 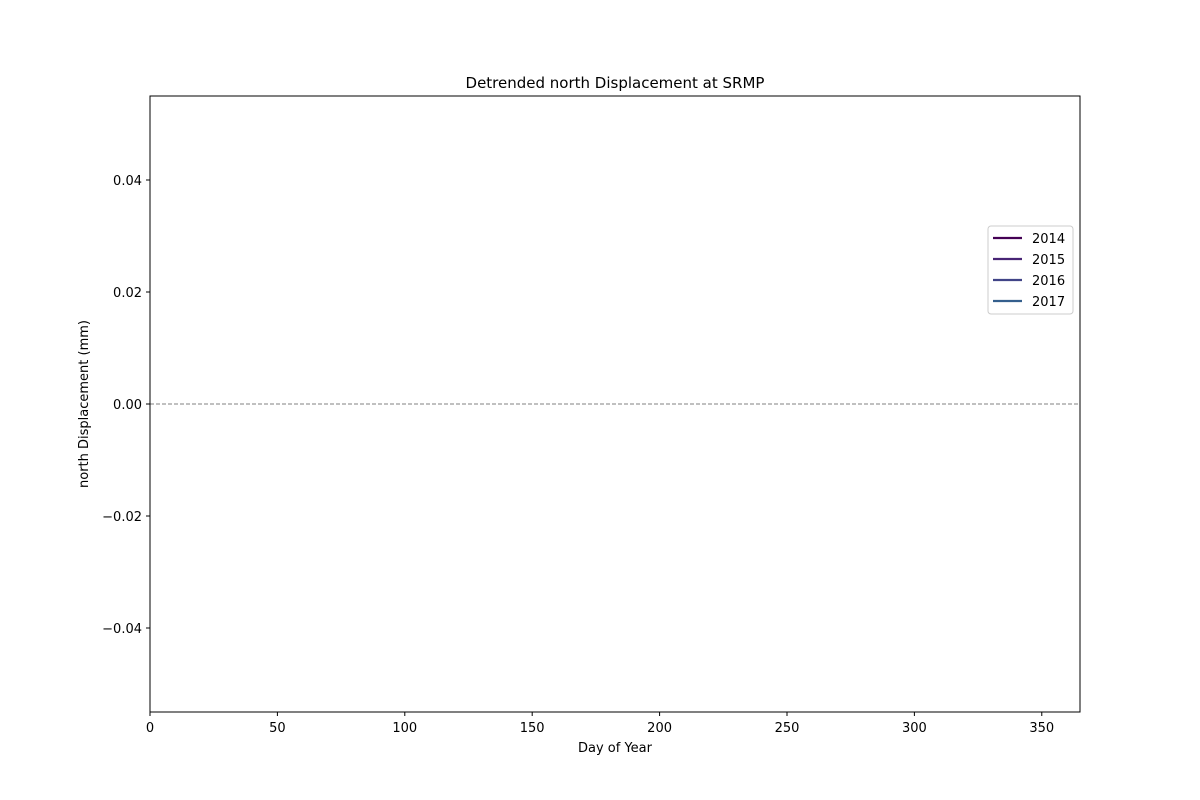 What do you see at coordinates (1048, 302) in the screenshot?
I see `legend-label-2017: 2017` at bounding box center [1048, 302].